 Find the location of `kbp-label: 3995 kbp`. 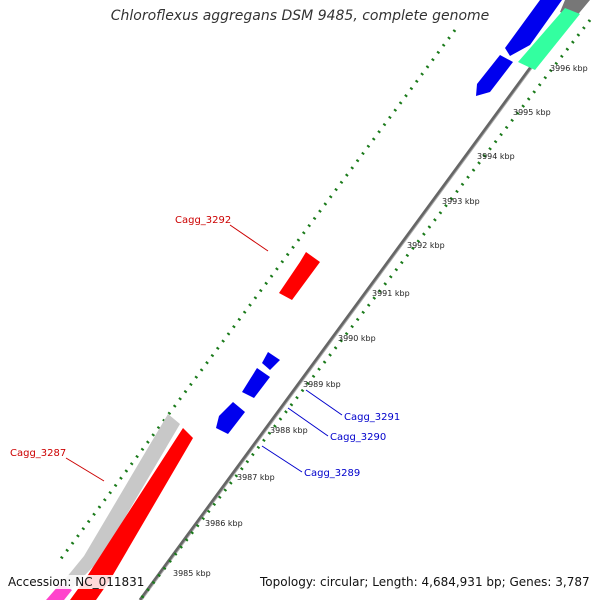

kbp-label: 3995 kbp is located at coordinates (532, 112).